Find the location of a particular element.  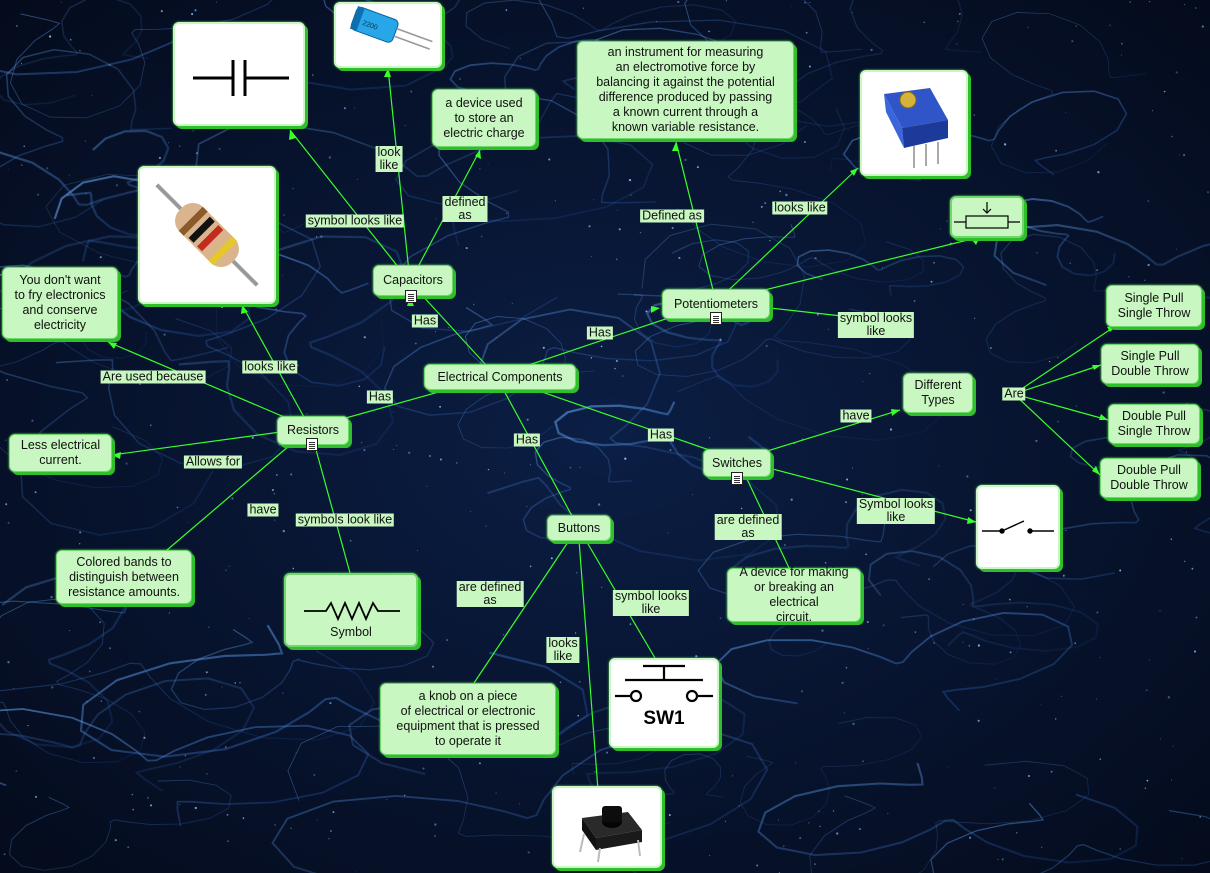

link-label-defined-as: Defined as is located at coordinates (672, 215).